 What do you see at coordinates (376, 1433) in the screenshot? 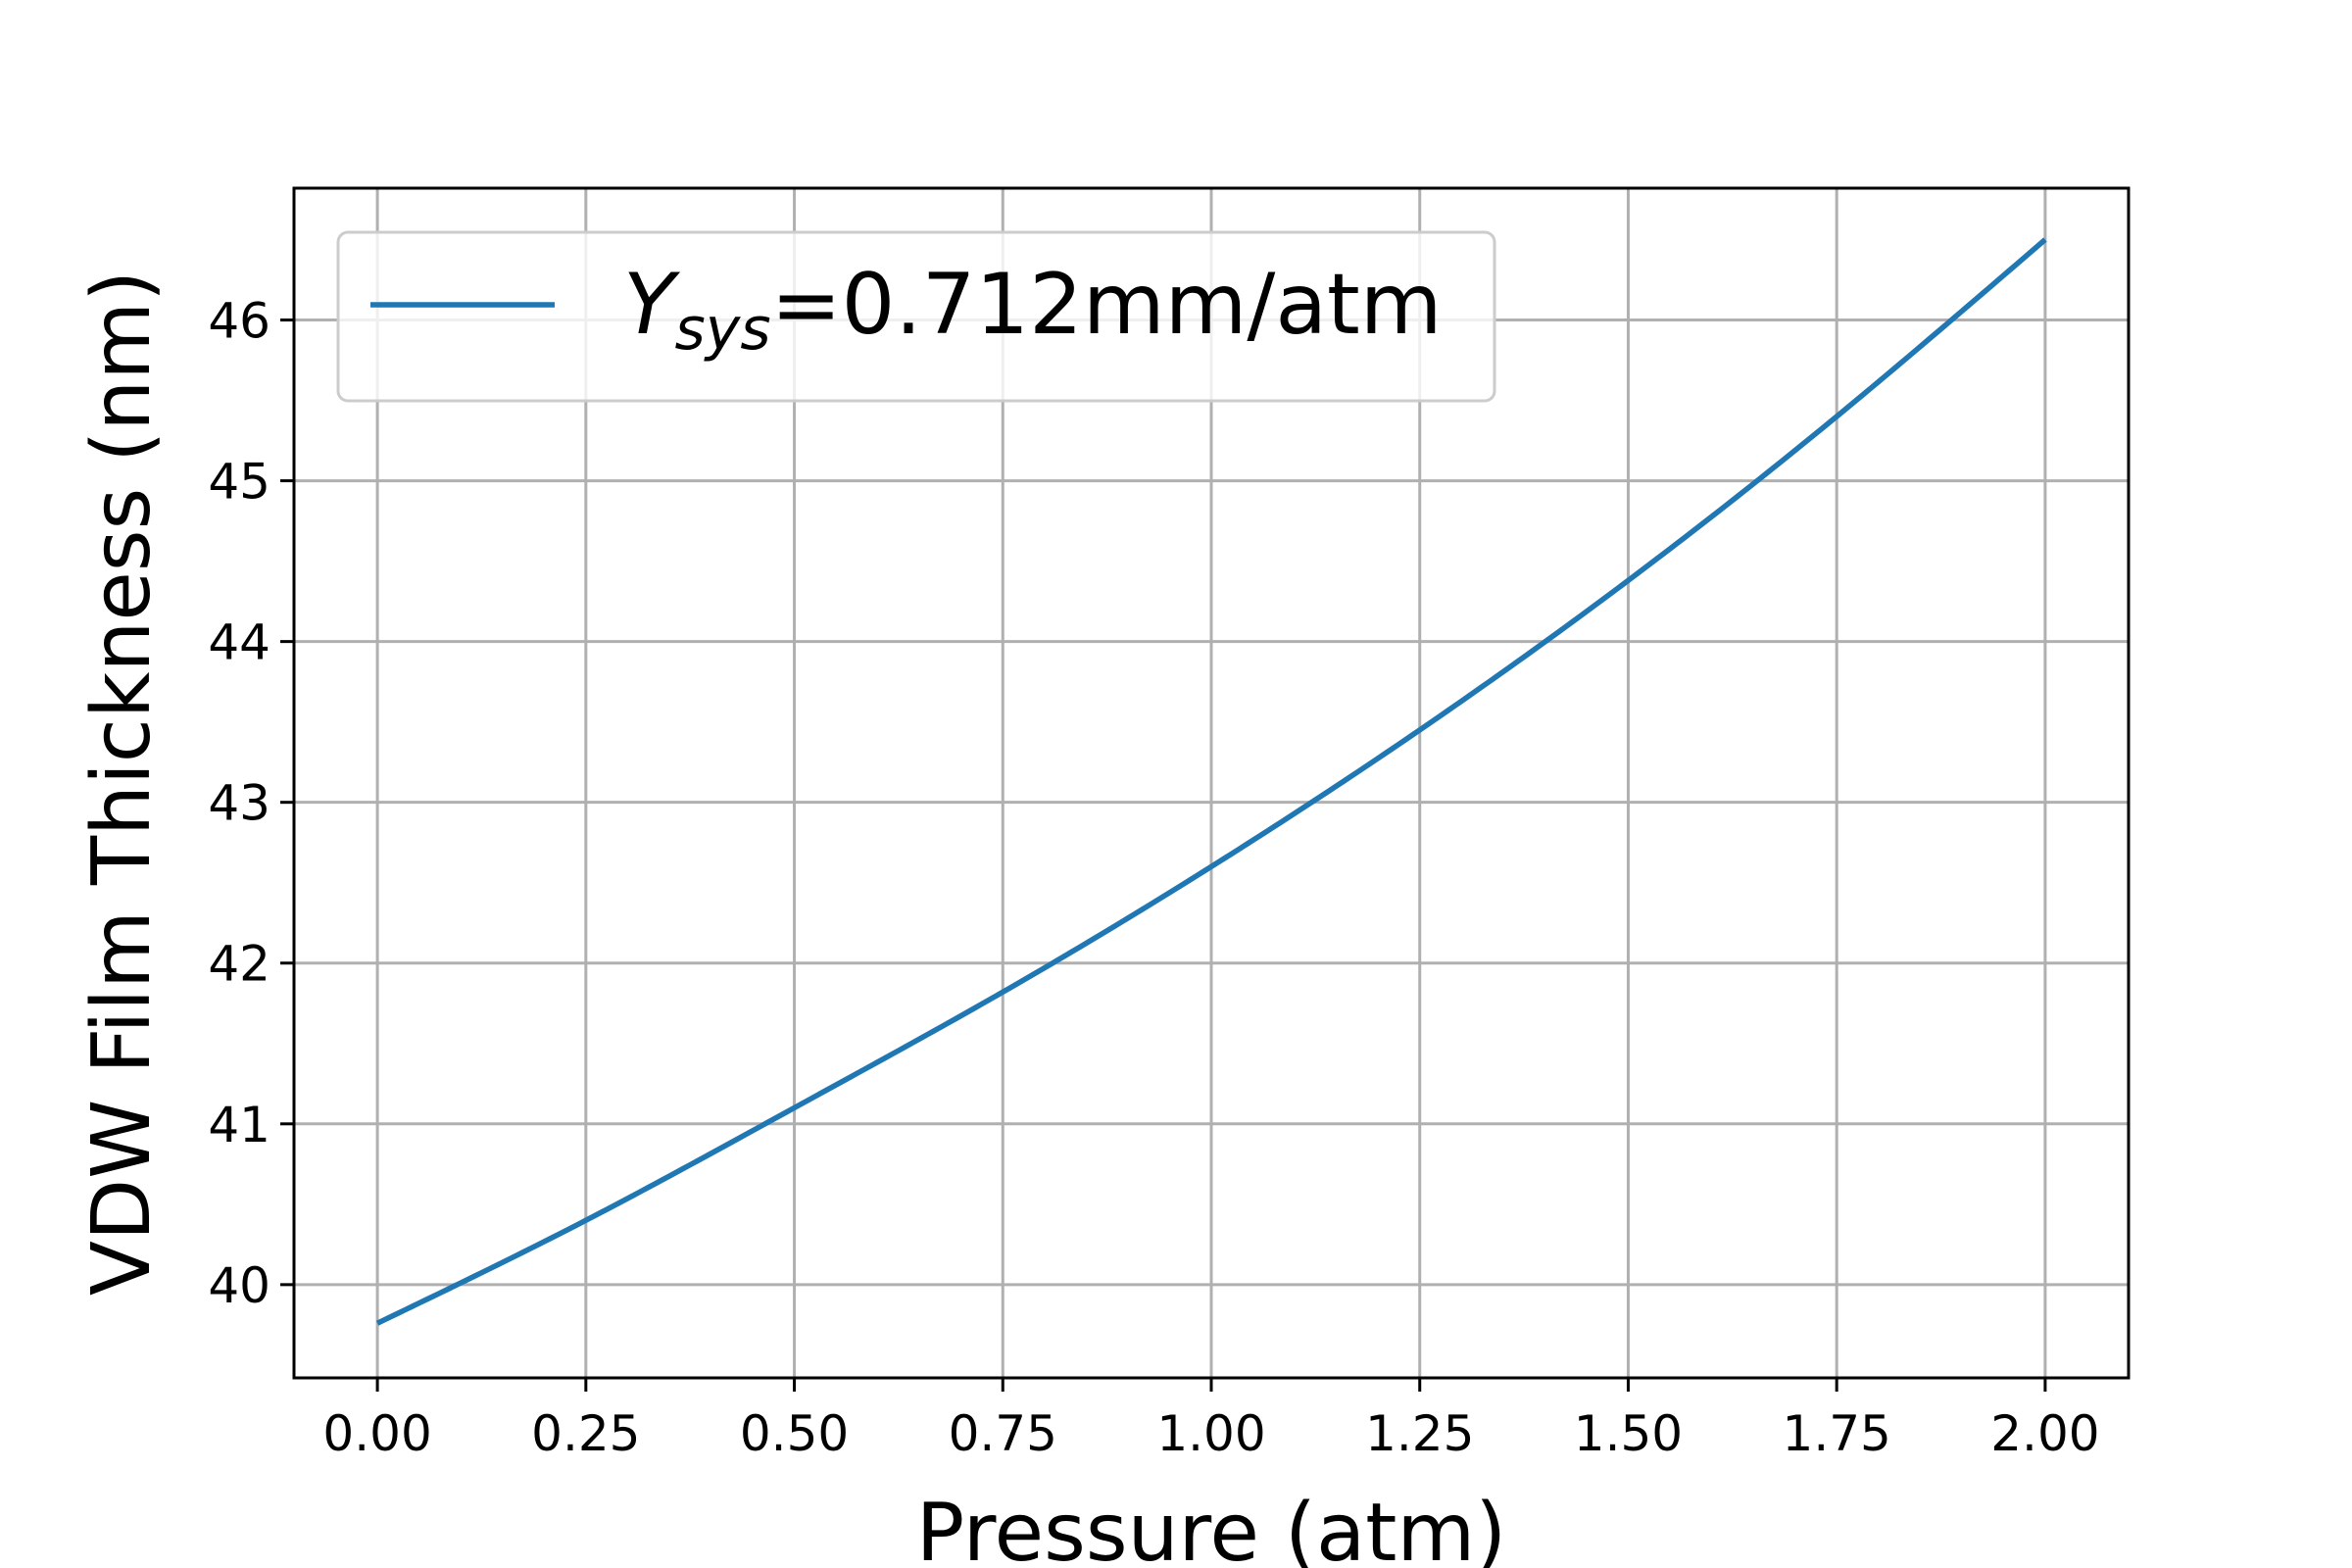
I see `x-tick-label: 0.00` at bounding box center [376, 1433].